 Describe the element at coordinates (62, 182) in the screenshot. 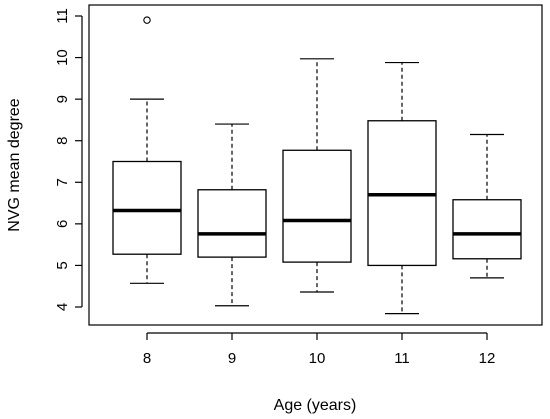

I see `y-tick-label: 7` at that location.